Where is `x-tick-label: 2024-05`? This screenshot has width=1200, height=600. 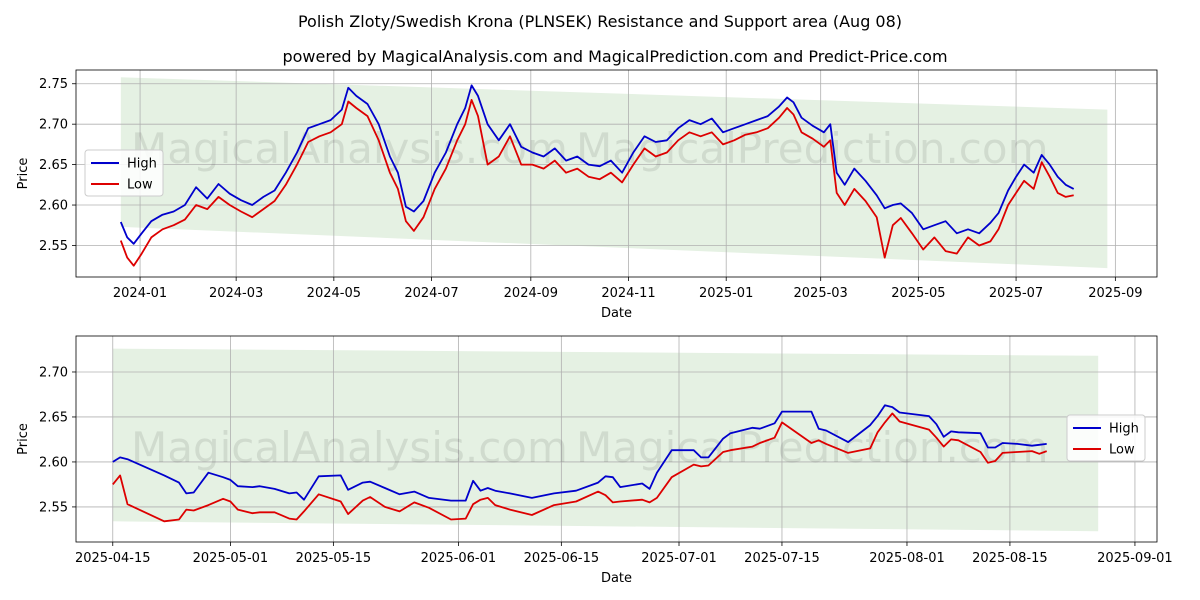
x-tick-label: 2024-05 is located at coordinates (334, 293).